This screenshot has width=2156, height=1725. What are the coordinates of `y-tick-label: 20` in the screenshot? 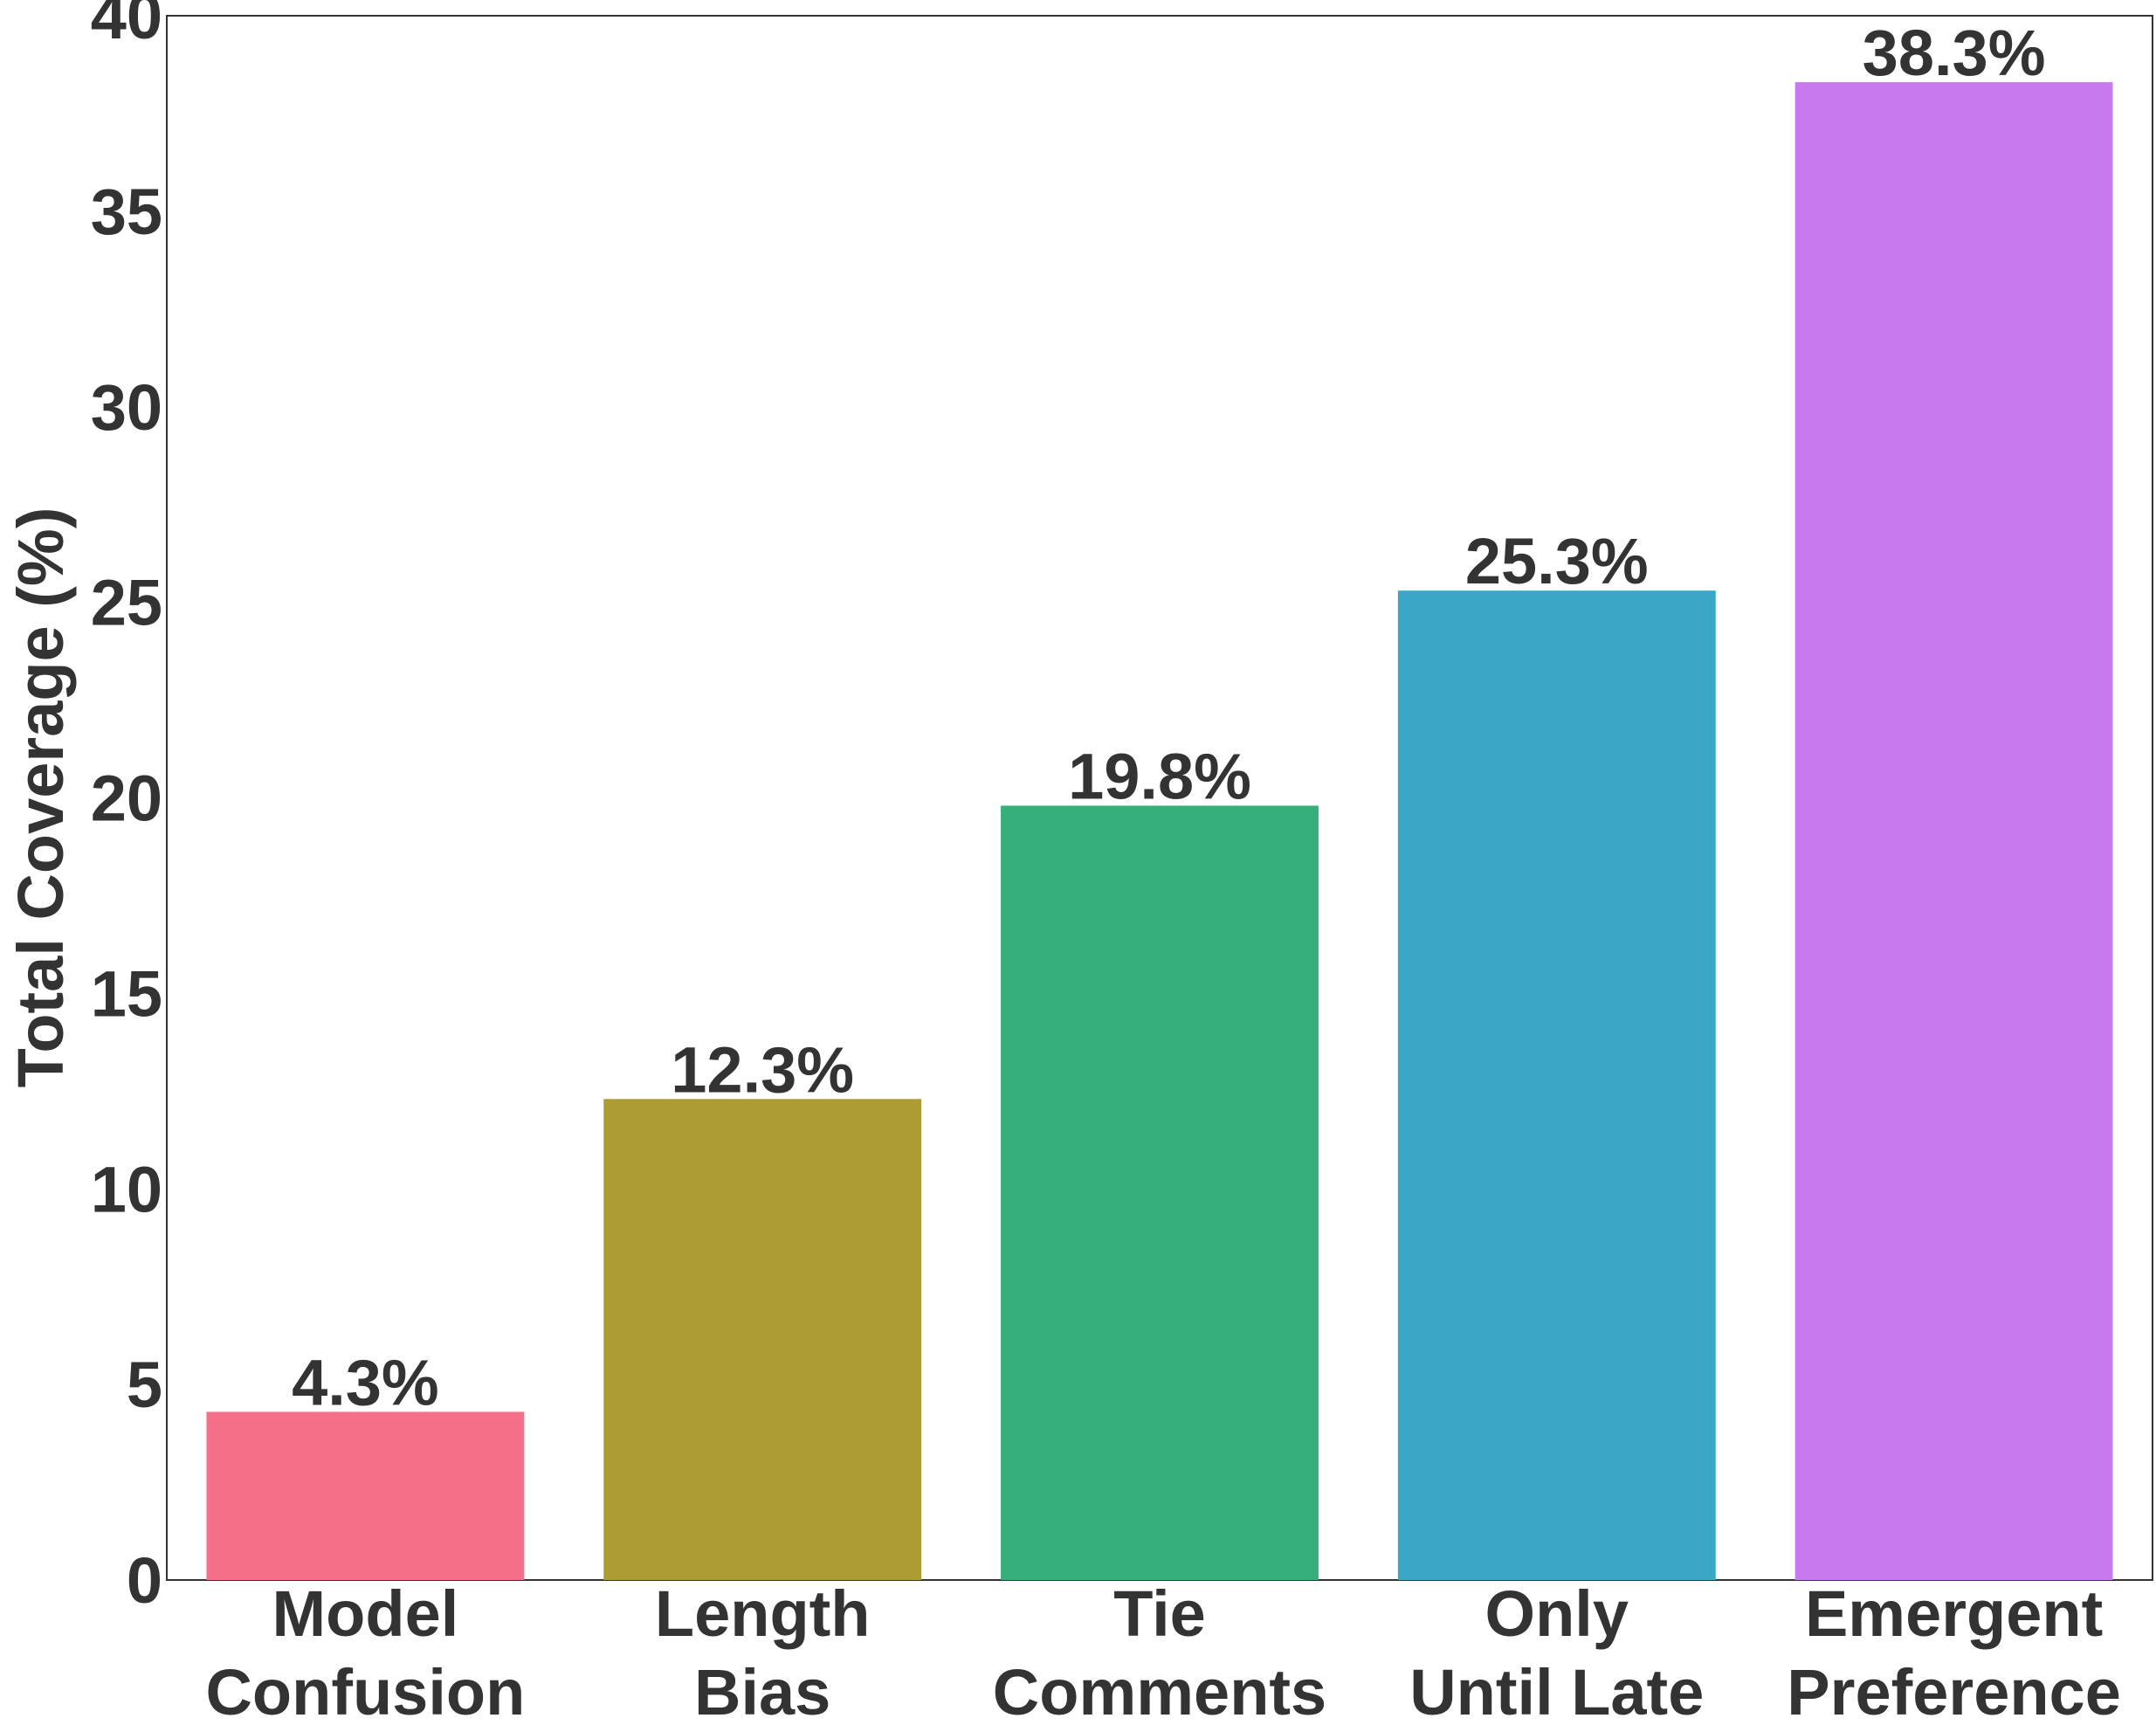 It's located at (126, 798).